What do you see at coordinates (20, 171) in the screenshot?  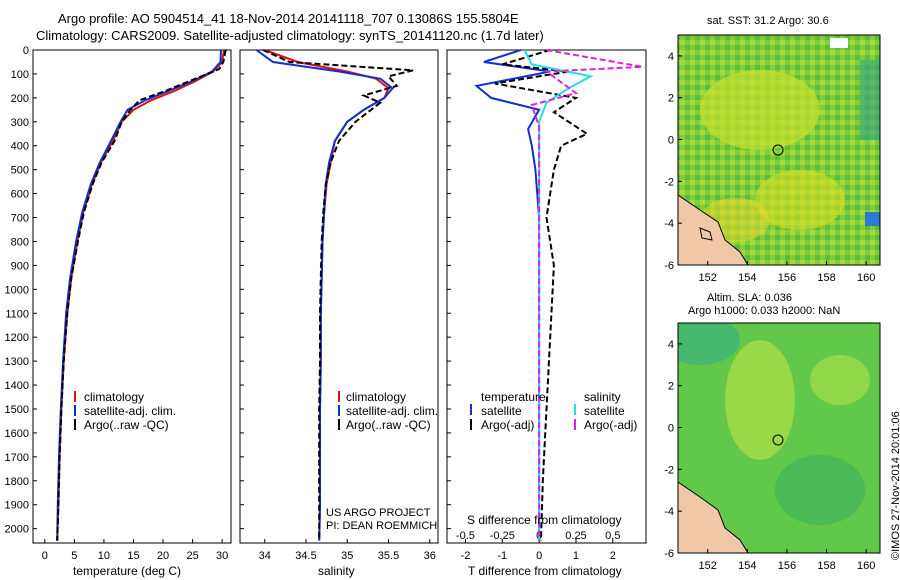 I see `y-tick-label: 500` at bounding box center [20, 171].